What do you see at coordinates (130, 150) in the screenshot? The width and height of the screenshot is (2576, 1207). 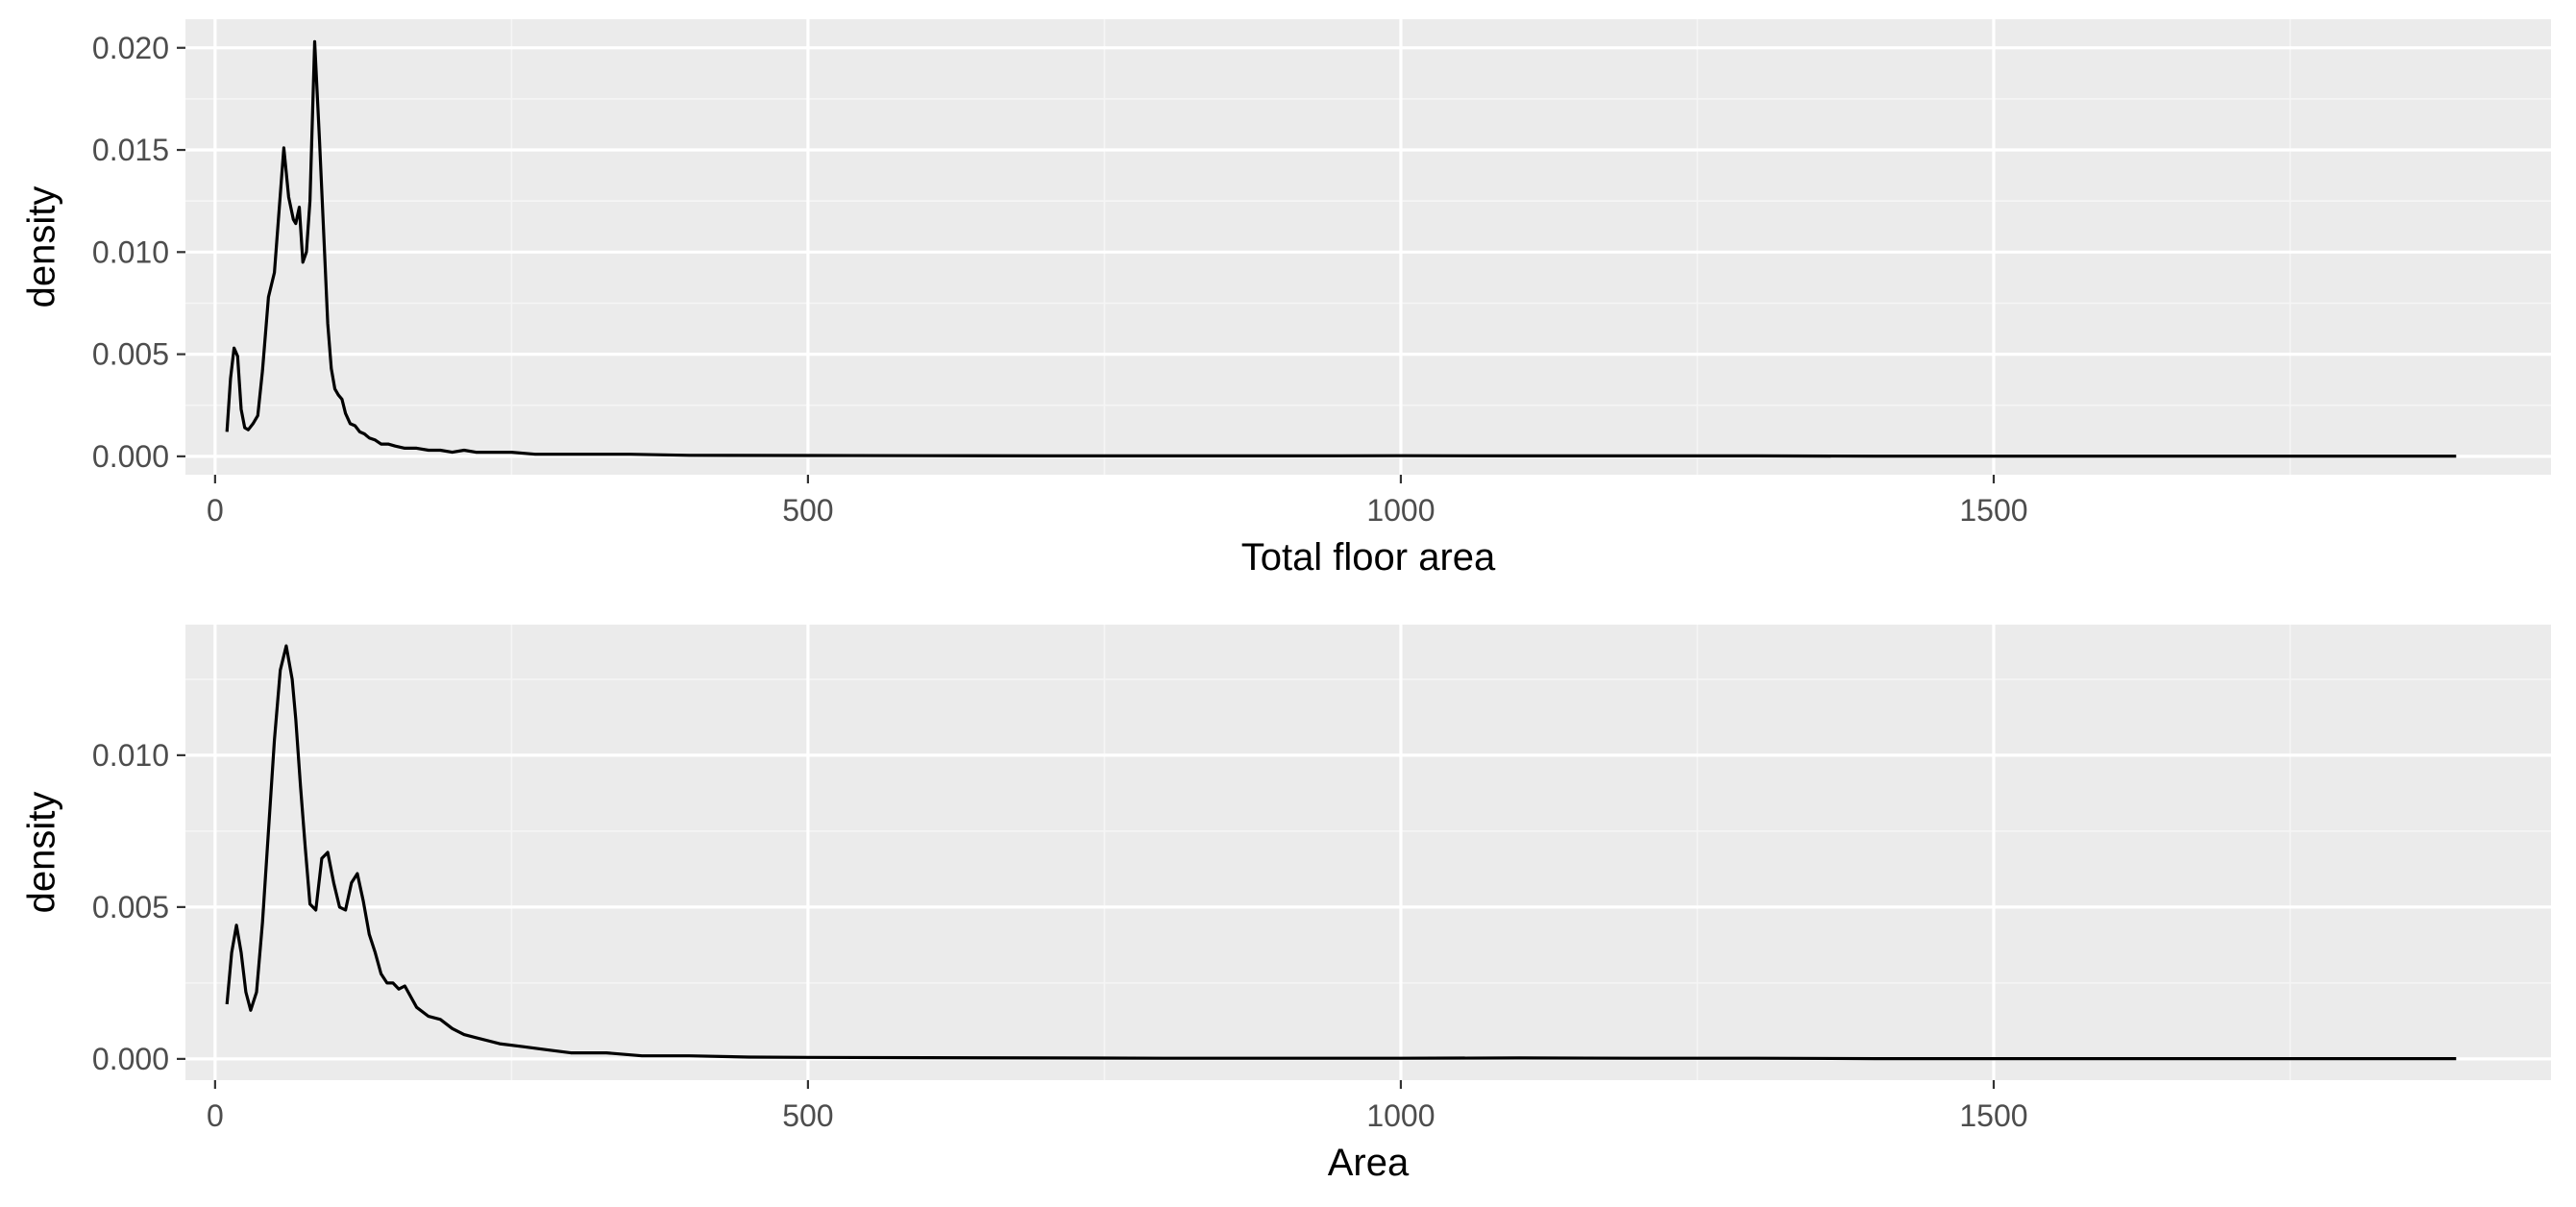 I see `y-tick-label: 0.015` at bounding box center [130, 150].